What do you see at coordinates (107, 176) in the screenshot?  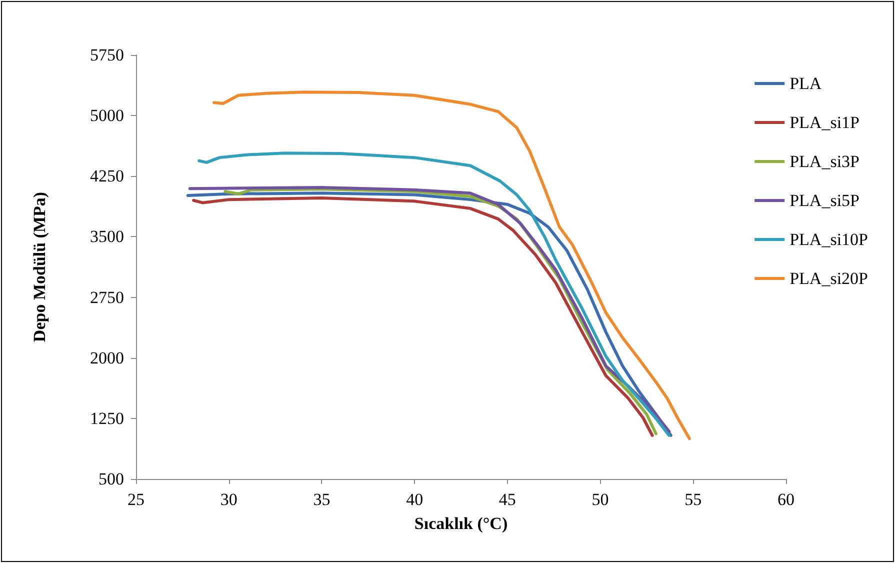 I see `y-tick-label: 4250` at bounding box center [107, 176].